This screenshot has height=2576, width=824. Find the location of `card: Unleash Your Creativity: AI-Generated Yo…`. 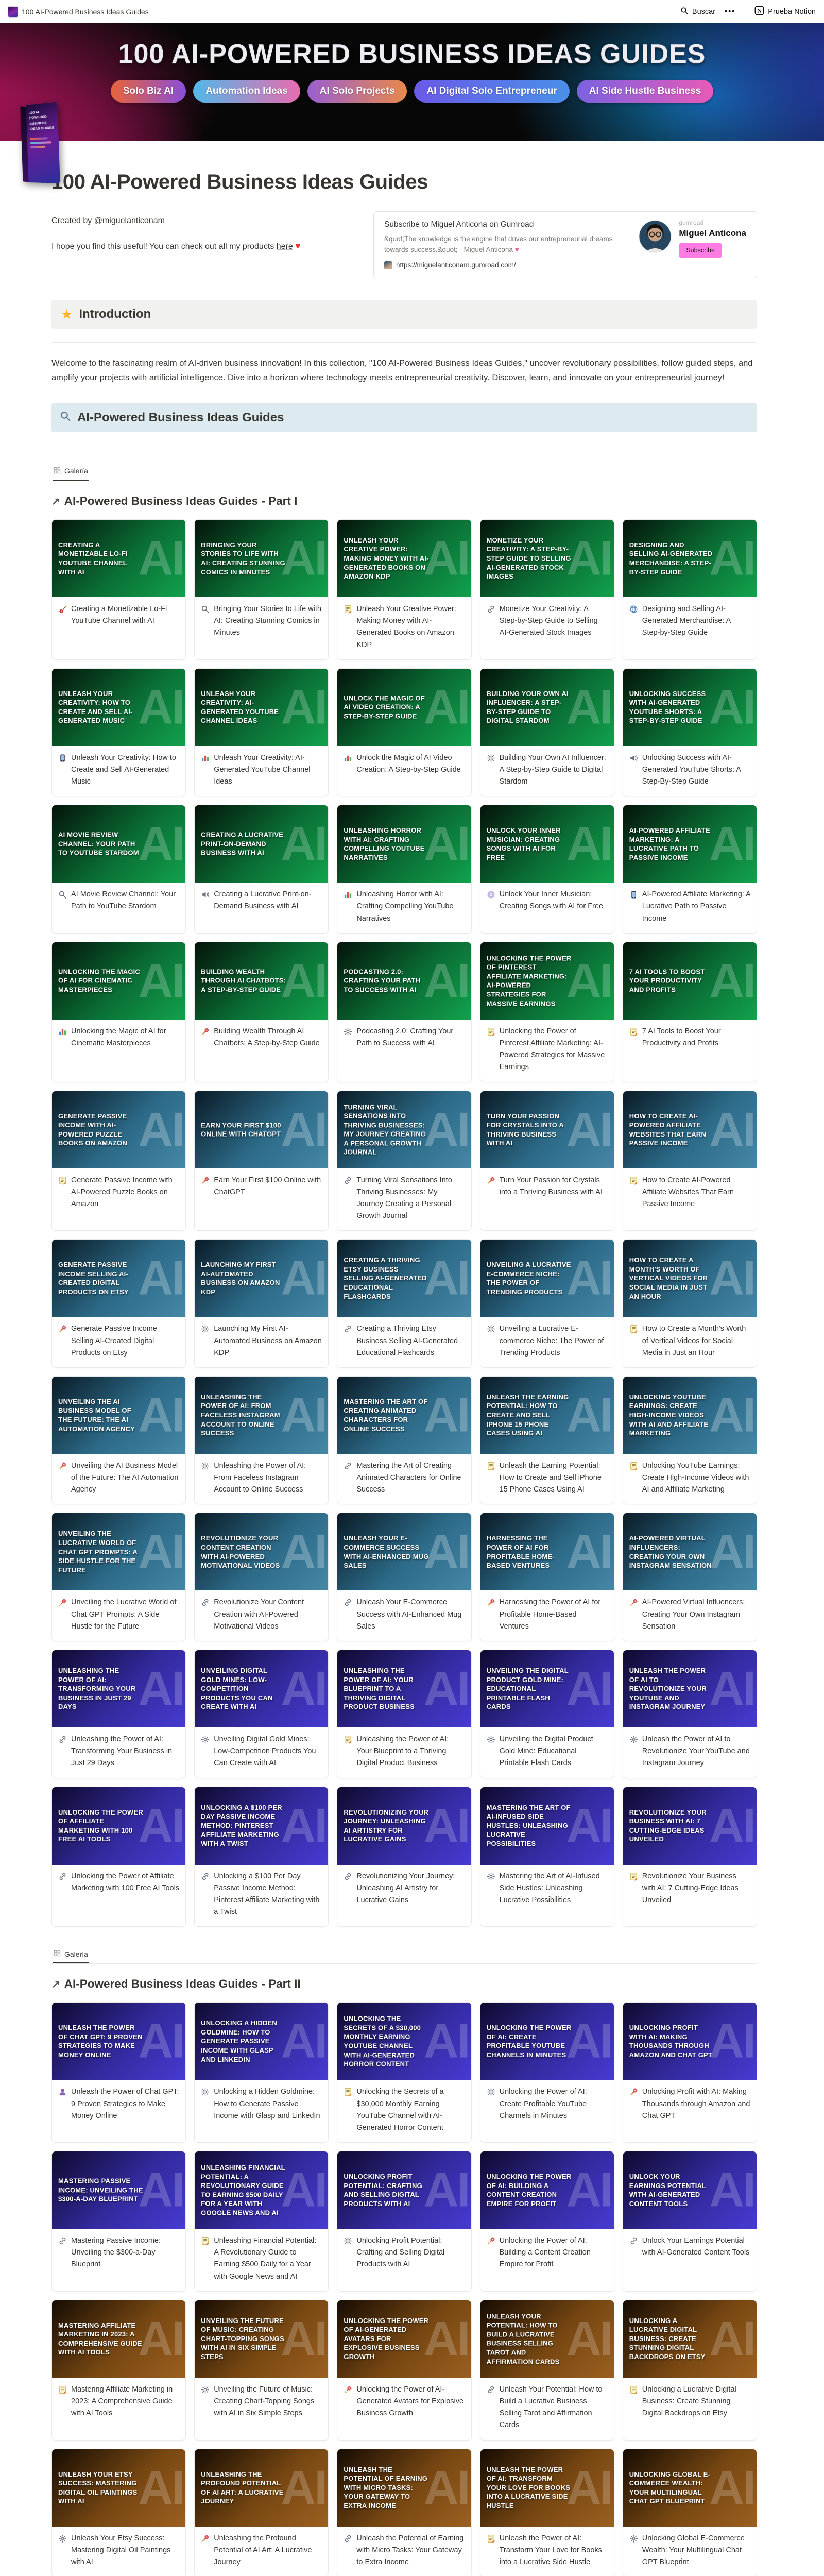

card: Unleash Your Creativity: AI-Generated Yo… is located at coordinates (261, 732).